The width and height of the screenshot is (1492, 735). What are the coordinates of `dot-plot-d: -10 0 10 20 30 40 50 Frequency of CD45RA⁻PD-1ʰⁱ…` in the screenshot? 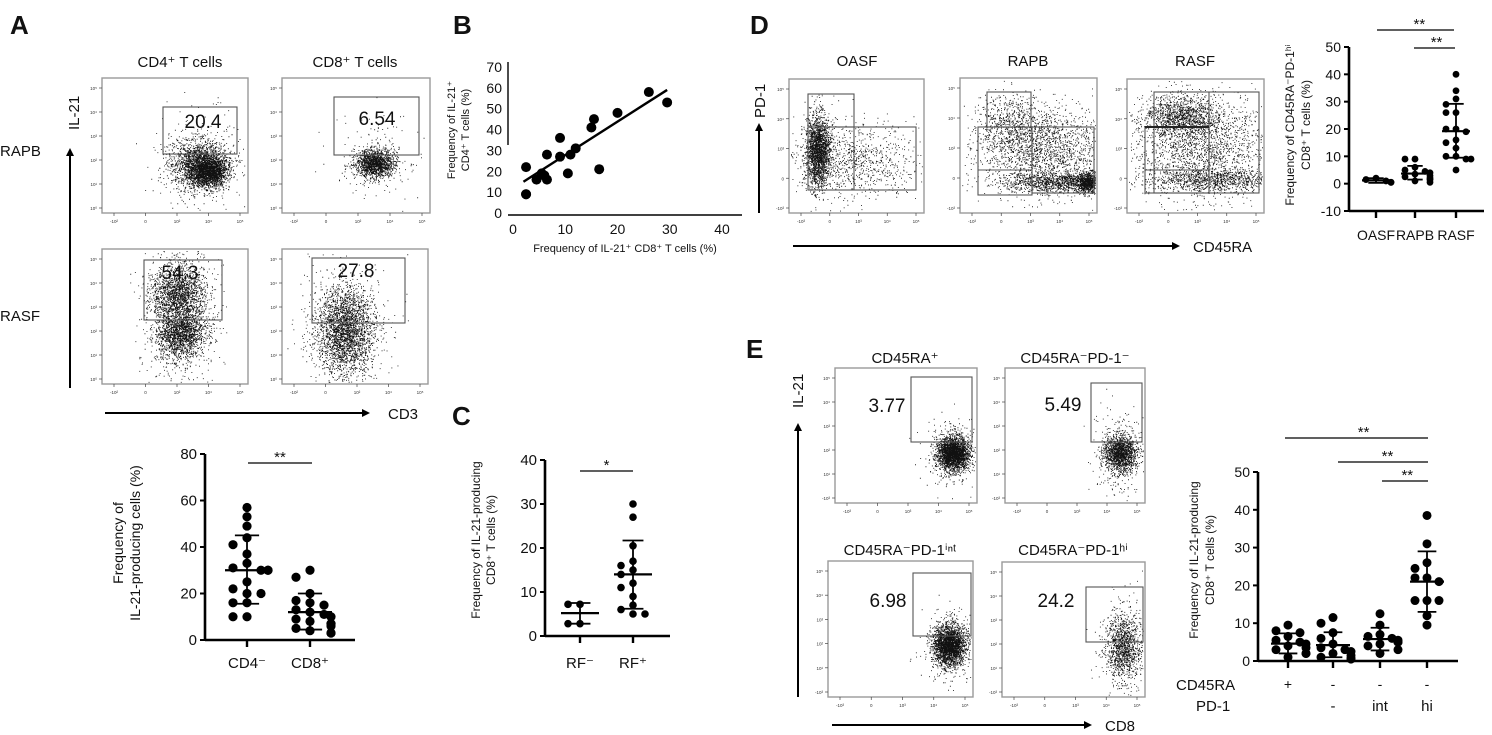 It's located at (1383, 129).